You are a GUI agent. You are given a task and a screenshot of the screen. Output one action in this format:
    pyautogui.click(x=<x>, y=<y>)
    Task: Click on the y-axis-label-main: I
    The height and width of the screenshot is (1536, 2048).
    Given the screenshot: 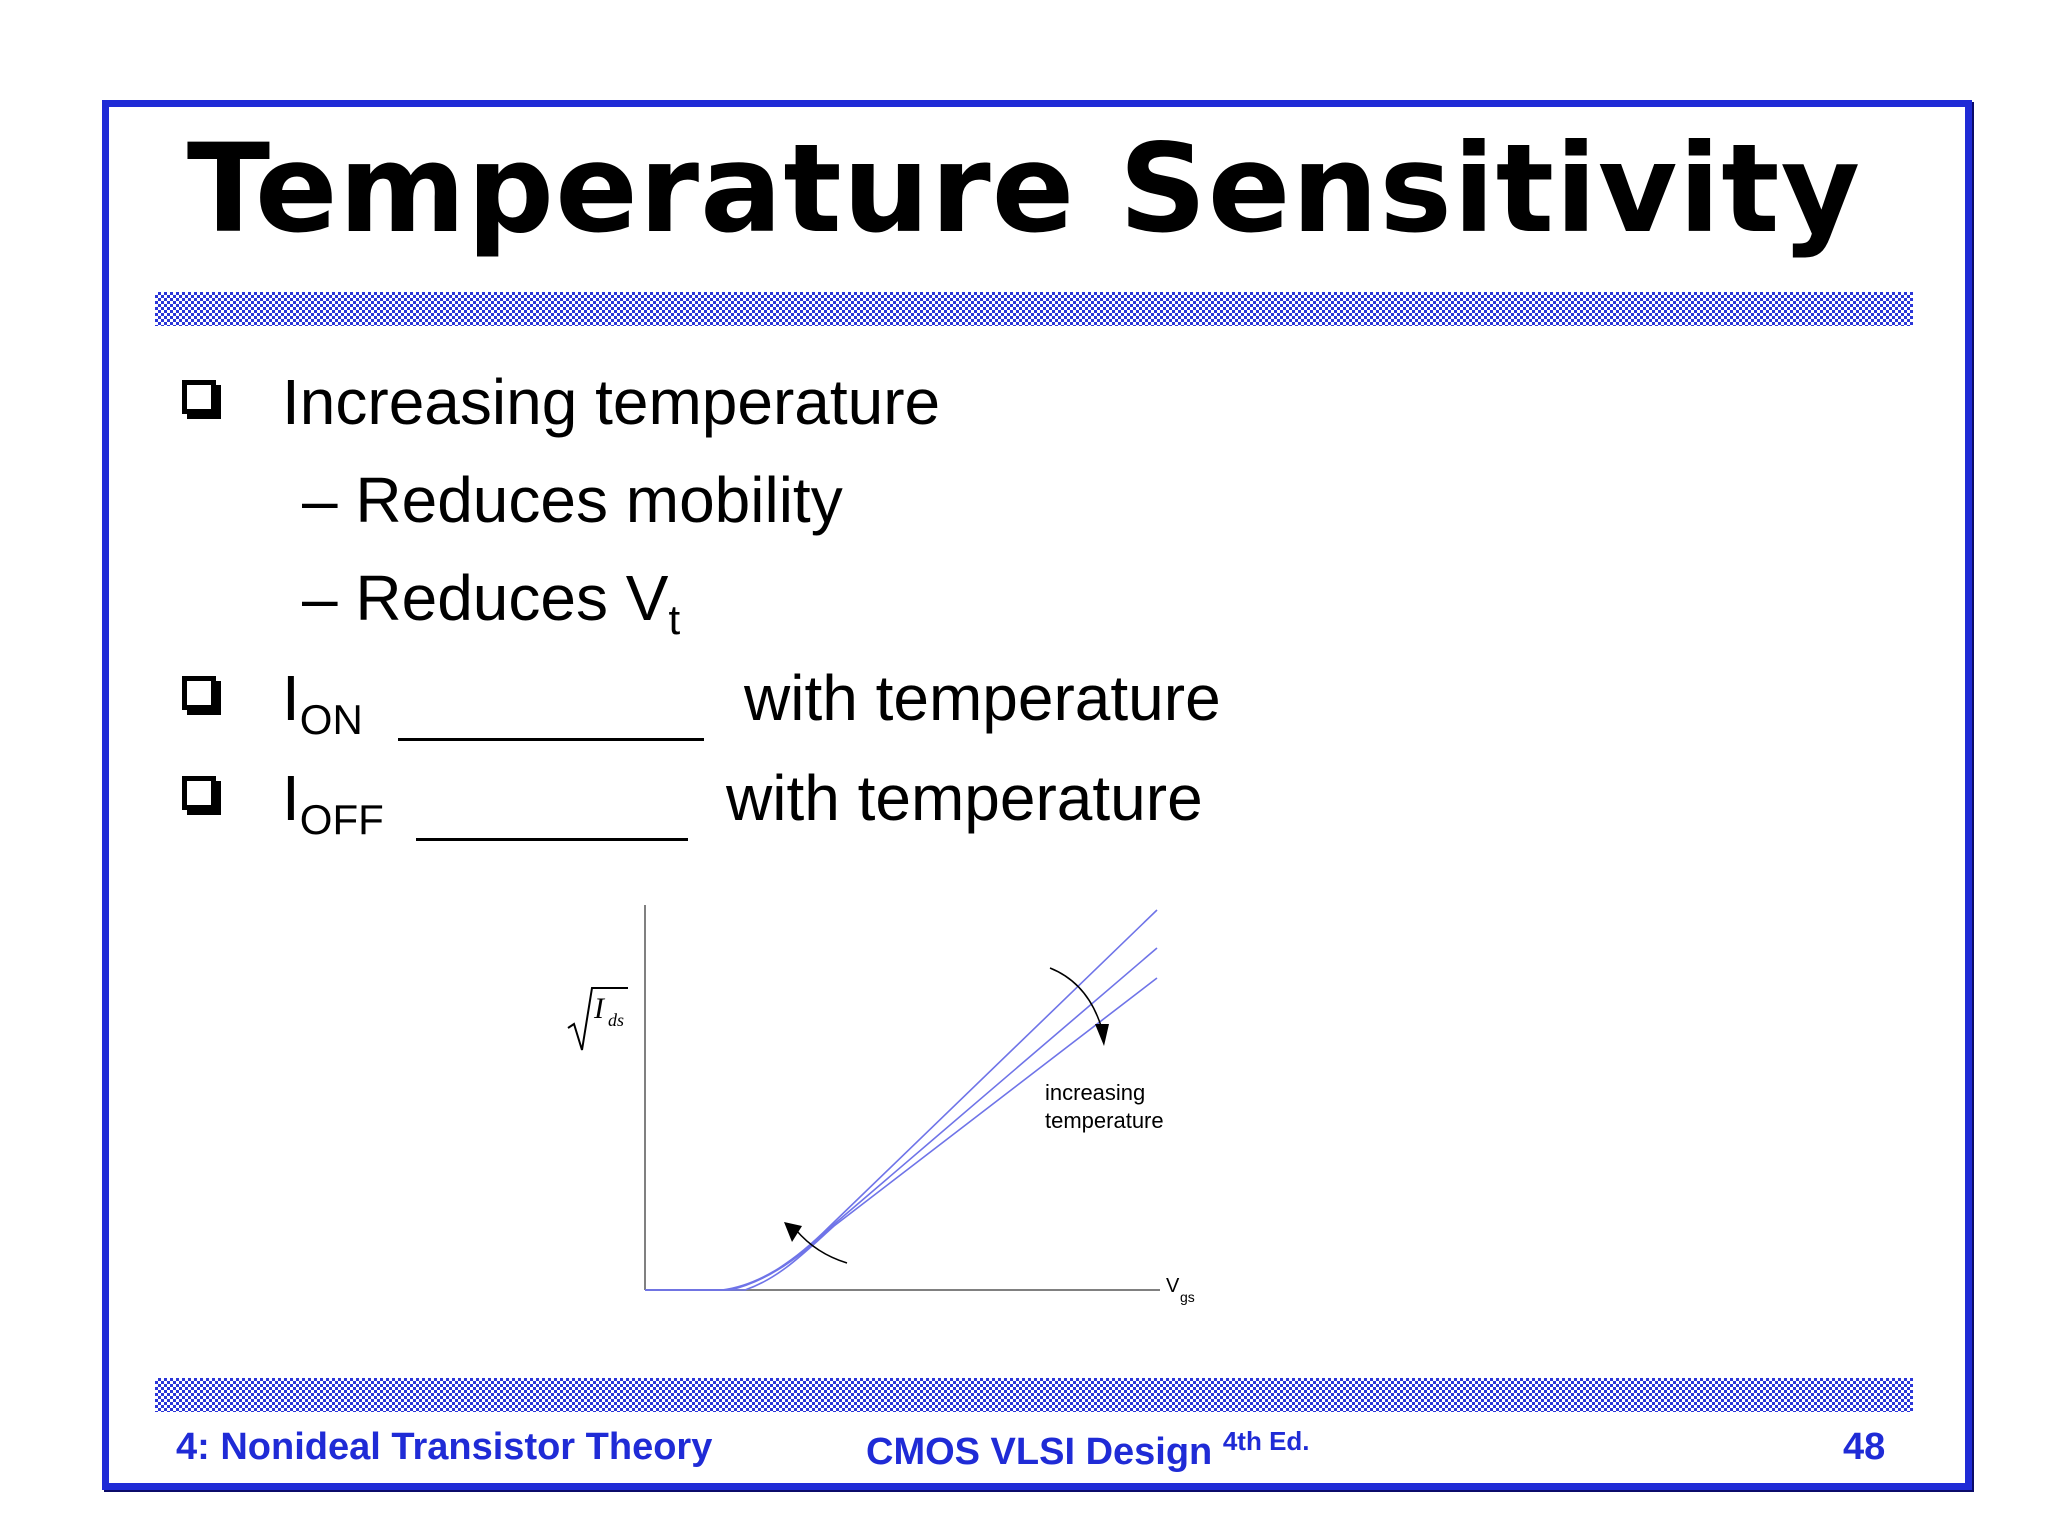 What is the action you would take?
    pyautogui.click(x=599, y=1008)
    